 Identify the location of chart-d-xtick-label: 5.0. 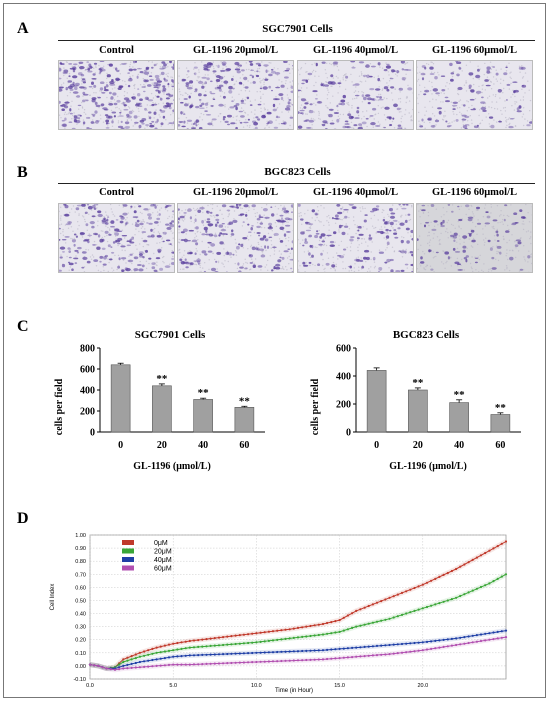
(173, 686).